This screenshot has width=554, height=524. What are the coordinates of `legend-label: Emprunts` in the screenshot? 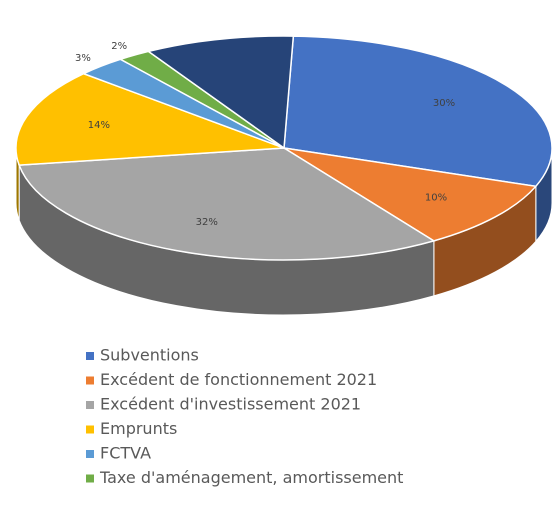 It's located at (138, 428).